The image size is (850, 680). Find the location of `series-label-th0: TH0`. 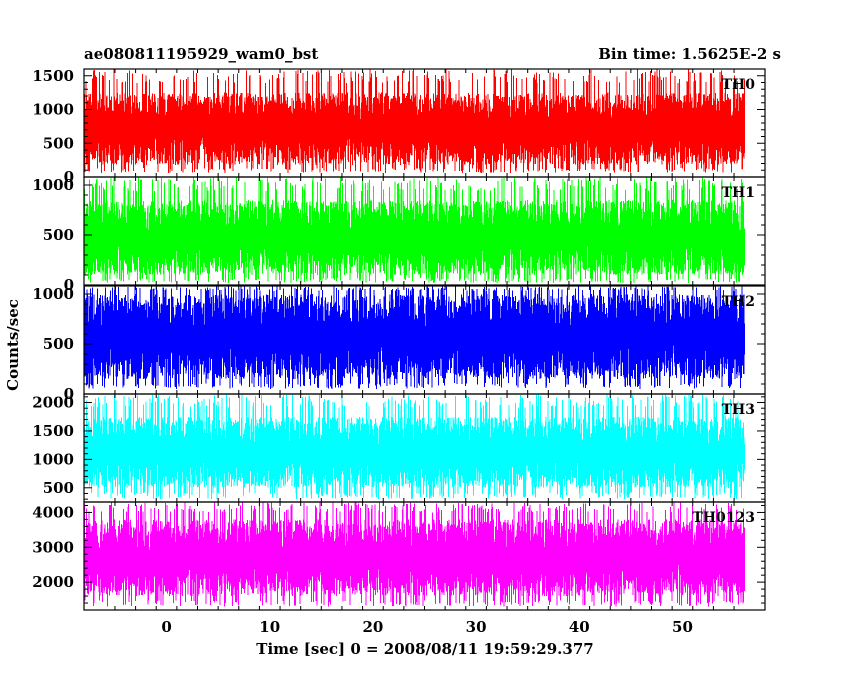

series-label-th0: TH0 is located at coordinates (739, 85).